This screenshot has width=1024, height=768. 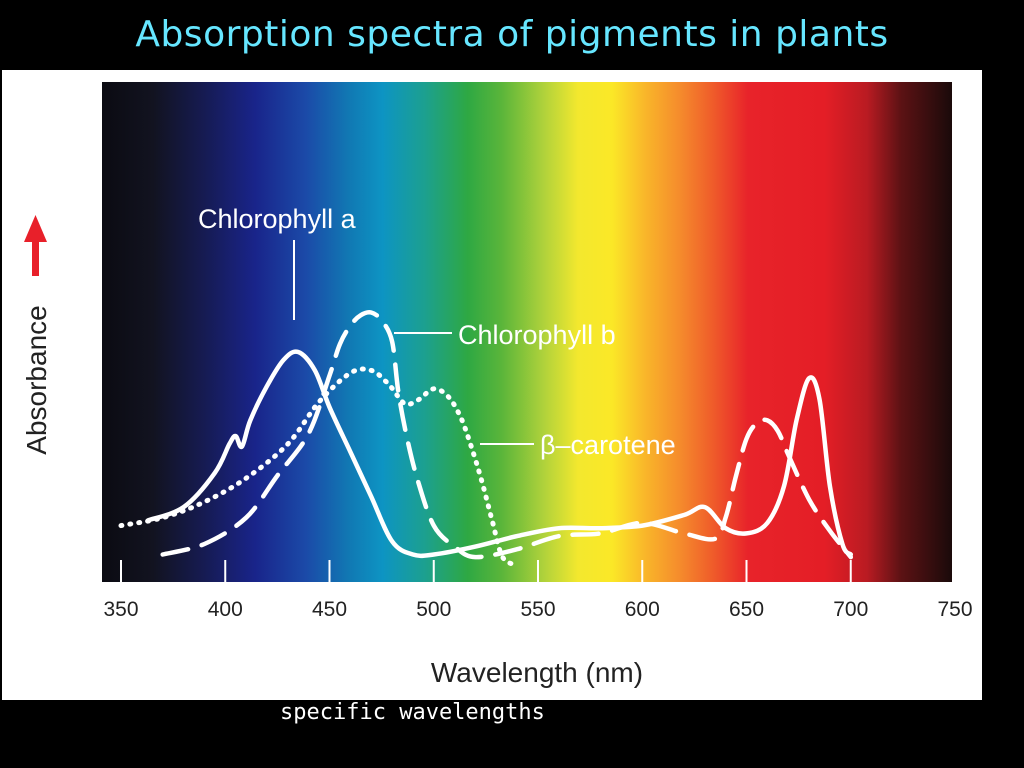 I want to click on y-axis-title: Absorbance, so click(x=36, y=379).